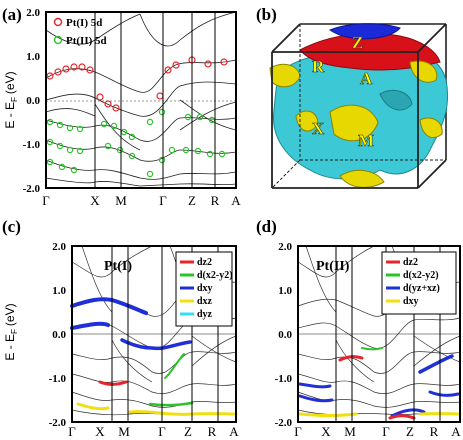 The image size is (463, 440). What do you see at coordinates (12, 14) in the screenshot?
I see `panel-a-letter: (a)` at bounding box center [12, 14].